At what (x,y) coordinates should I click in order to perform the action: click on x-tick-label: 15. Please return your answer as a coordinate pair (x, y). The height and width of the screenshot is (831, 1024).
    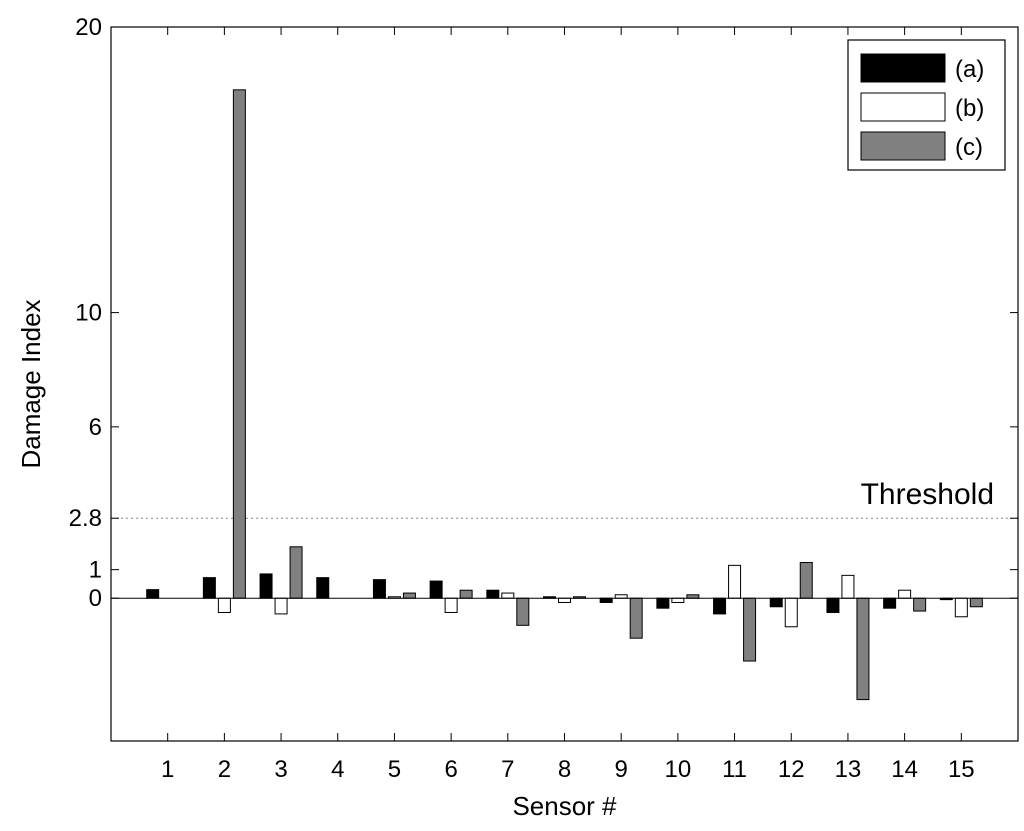
    Looking at the image, I should click on (961, 769).